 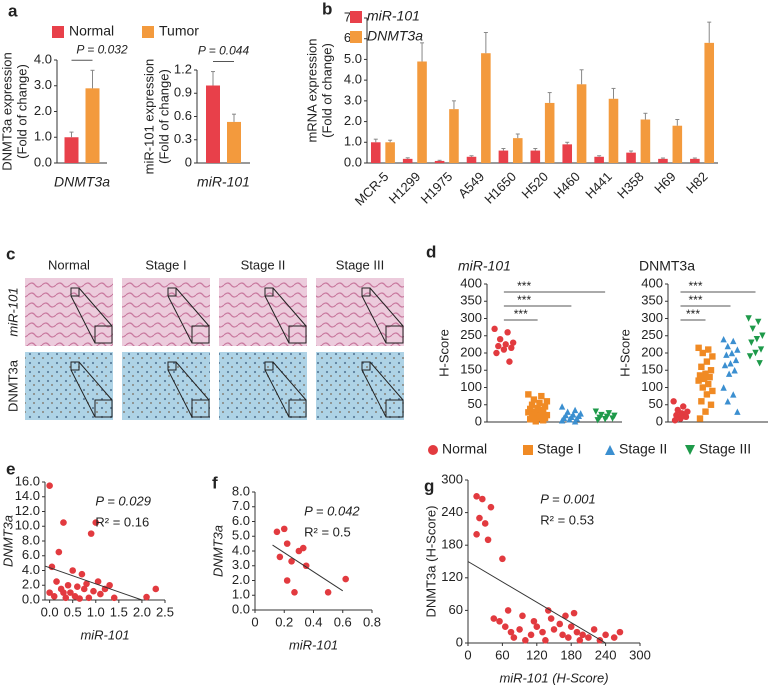 What do you see at coordinates (311, 90) in the screenshot?
I see `y-axis-label: mRNA expression` at bounding box center [311, 90].